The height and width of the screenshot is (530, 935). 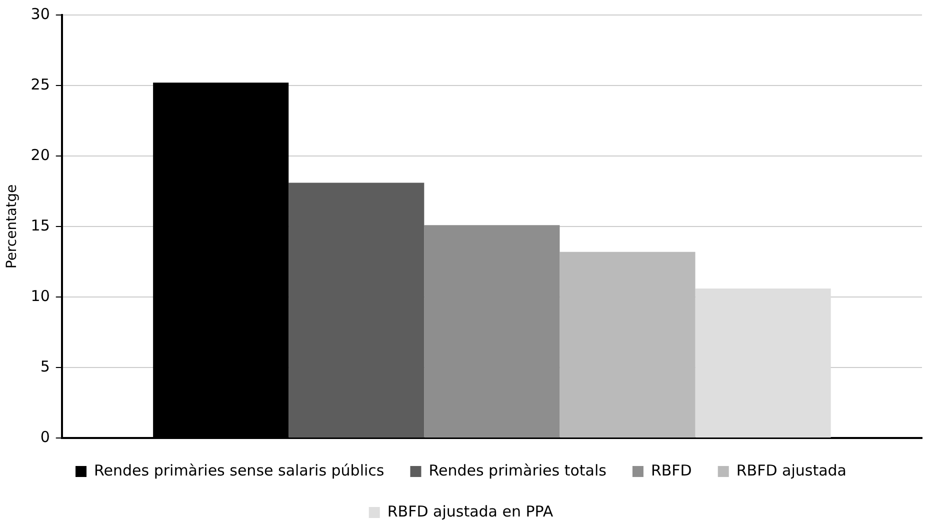 I want to click on legend-label: Rendes primàries totals, so click(x=517, y=470).